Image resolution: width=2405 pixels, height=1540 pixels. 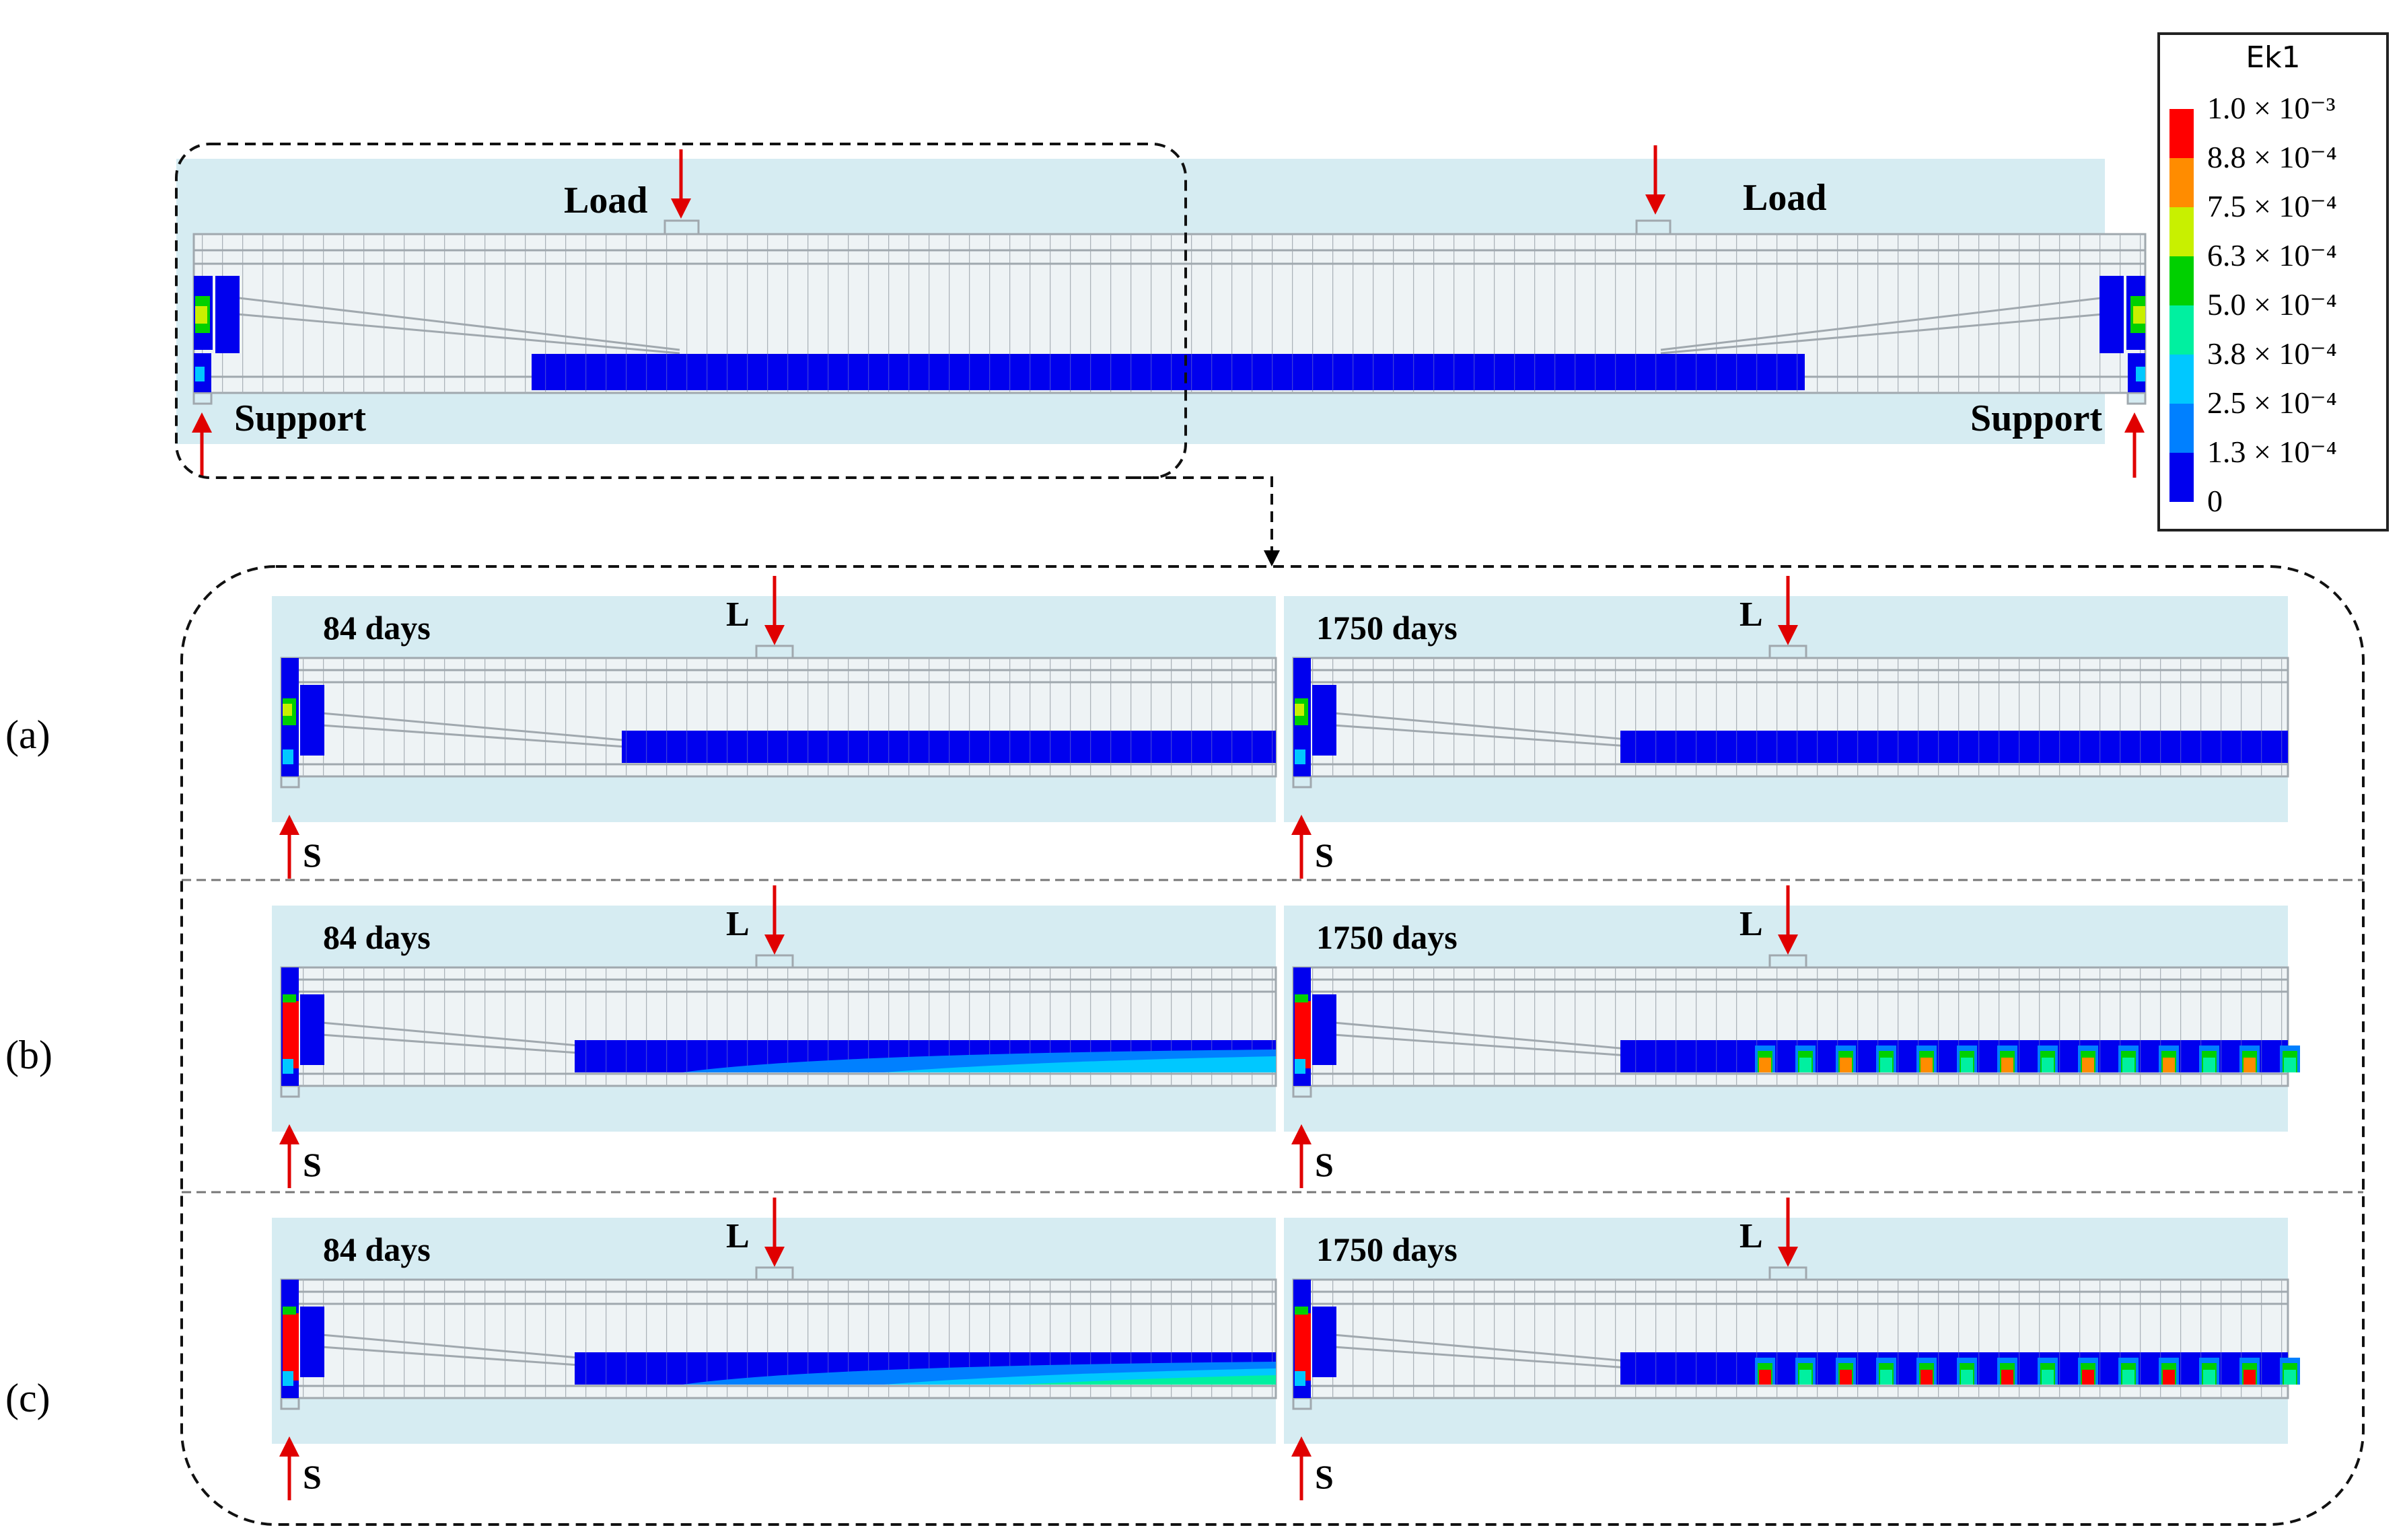 What do you see at coordinates (27, 1398) in the screenshot?
I see `row-label: (c)` at bounding box center [27, 1398].